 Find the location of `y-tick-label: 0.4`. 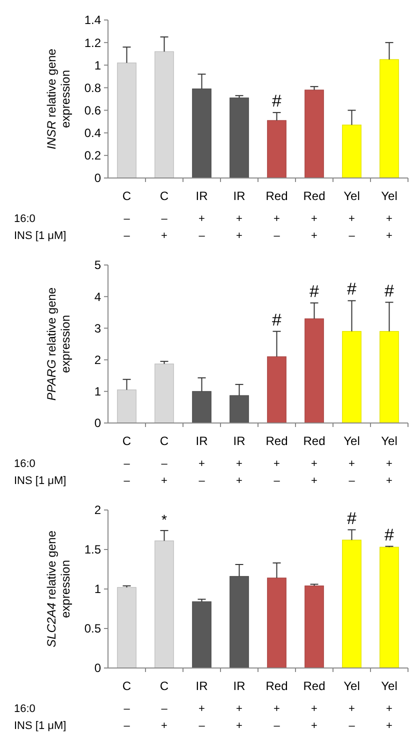

y-tick-label: 0.4 is located at coordinates (93, 133).